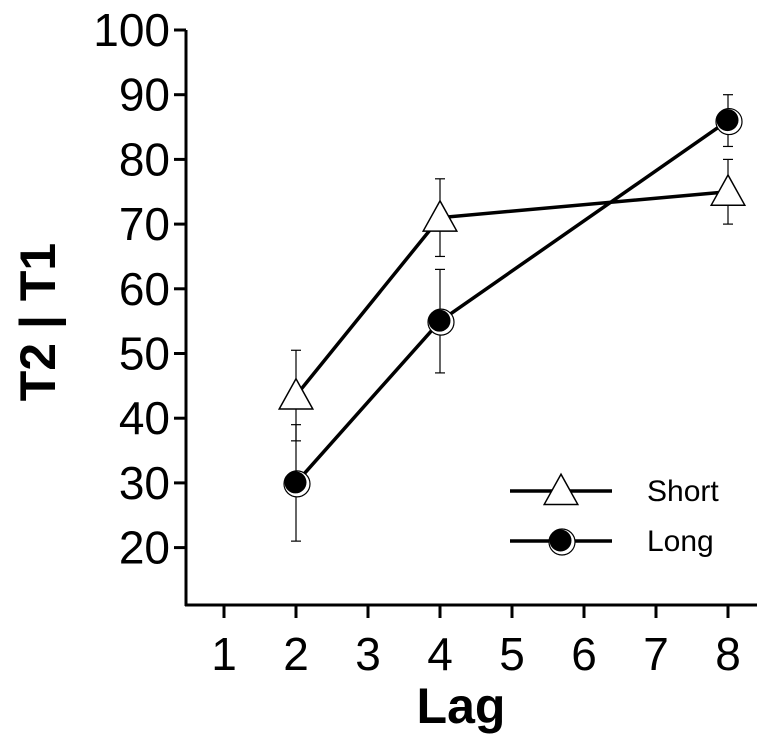 This screenshot has height=737, width=757. What do you see at coordinates (144, 354) in the screenshot?
I see `y-tick-label: 50` at bounding box center [144, 354].